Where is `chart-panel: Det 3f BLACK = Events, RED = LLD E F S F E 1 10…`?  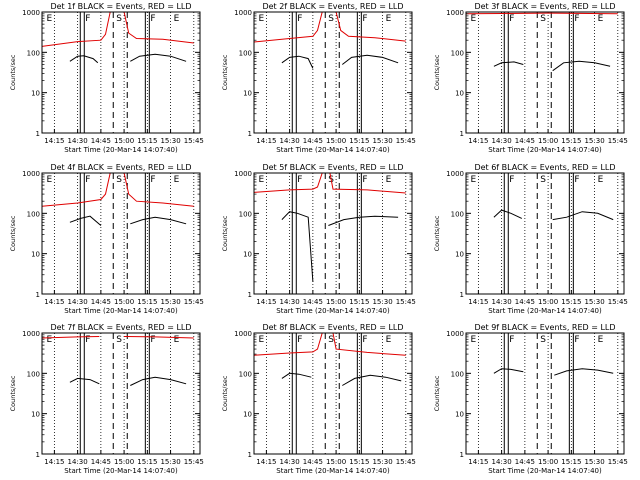 chart-panel: Det 3f BLACK = Events, RED = LLD E F S F E 1 10… is located at coordinates (530, 78).